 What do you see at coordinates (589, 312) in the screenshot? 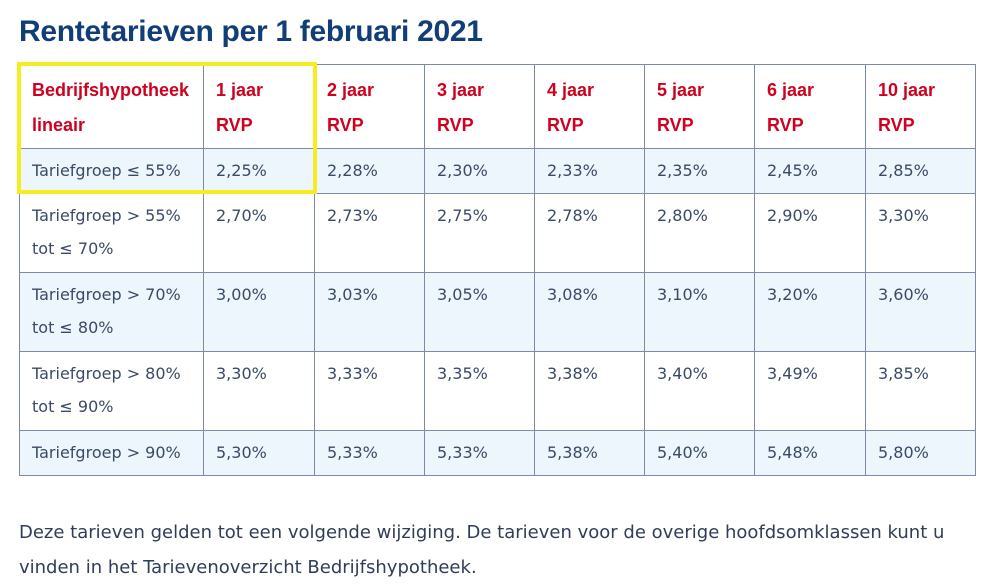
I see `rate-cell: 3,08%` at bounding box center [589, 312].